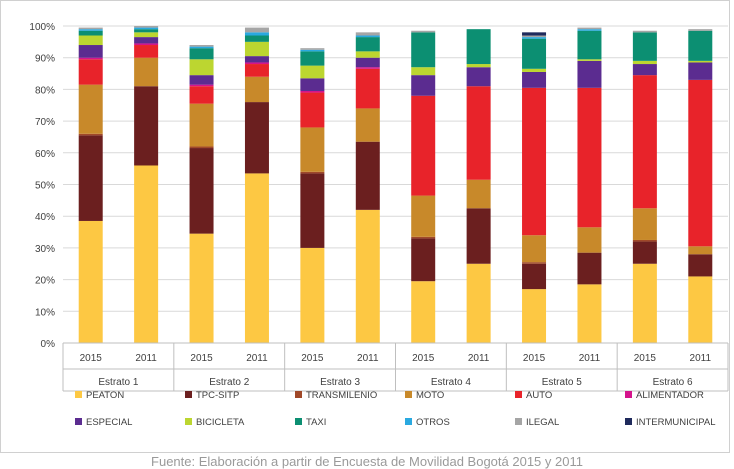 Image resolution: width=734 pixels, height=469 pixels. I want to click on legend-label: ESPECIAL, so click(109, 422).